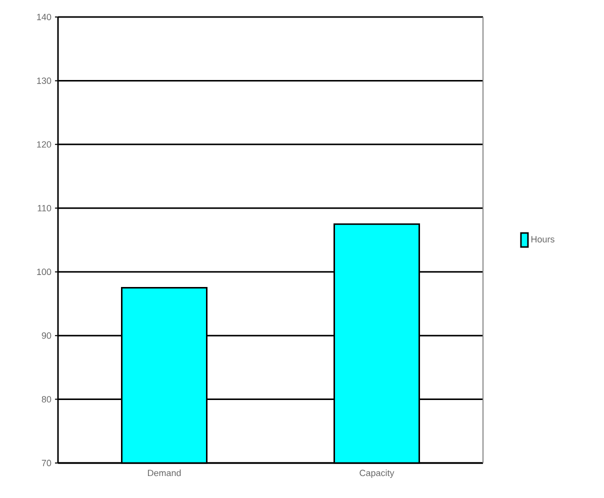 The height and width of the screenshot is (498, 604). What do you see at coordinates (47, 463) in the screenshot?
I see `y-tick-label: 70` at bounding box center [47, 463].